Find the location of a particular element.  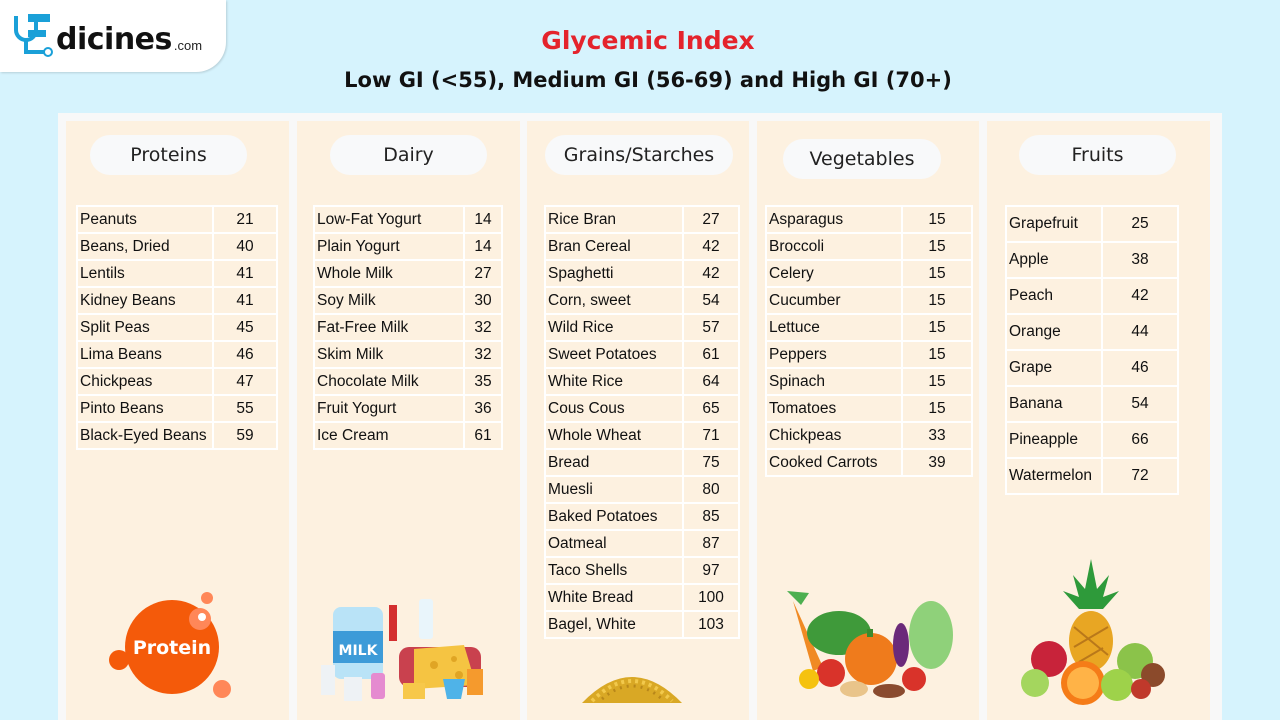

table-row: Soy Milk 30 is located at coordinates (408, 300).